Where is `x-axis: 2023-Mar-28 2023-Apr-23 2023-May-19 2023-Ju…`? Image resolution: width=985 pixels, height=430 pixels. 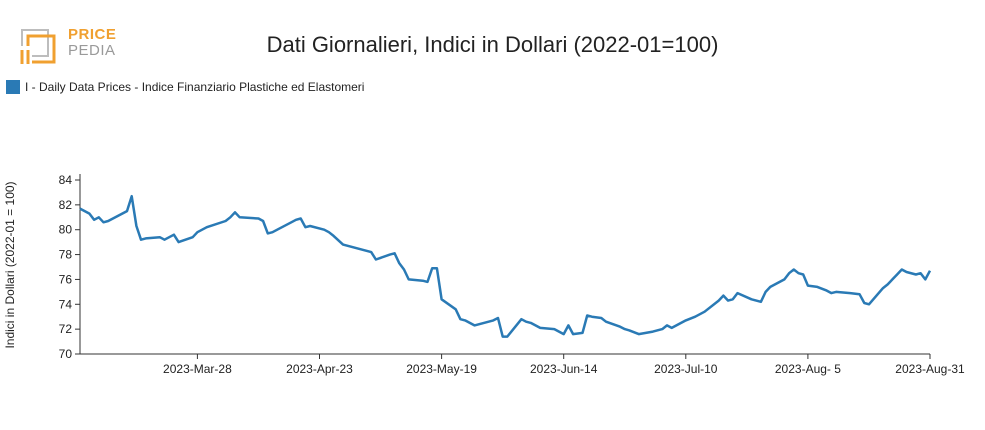 x-axis: 2023-Mar-28 2023-Apr-23 2023-May-19 2023-Ju… is located at coordinates (522, 364).